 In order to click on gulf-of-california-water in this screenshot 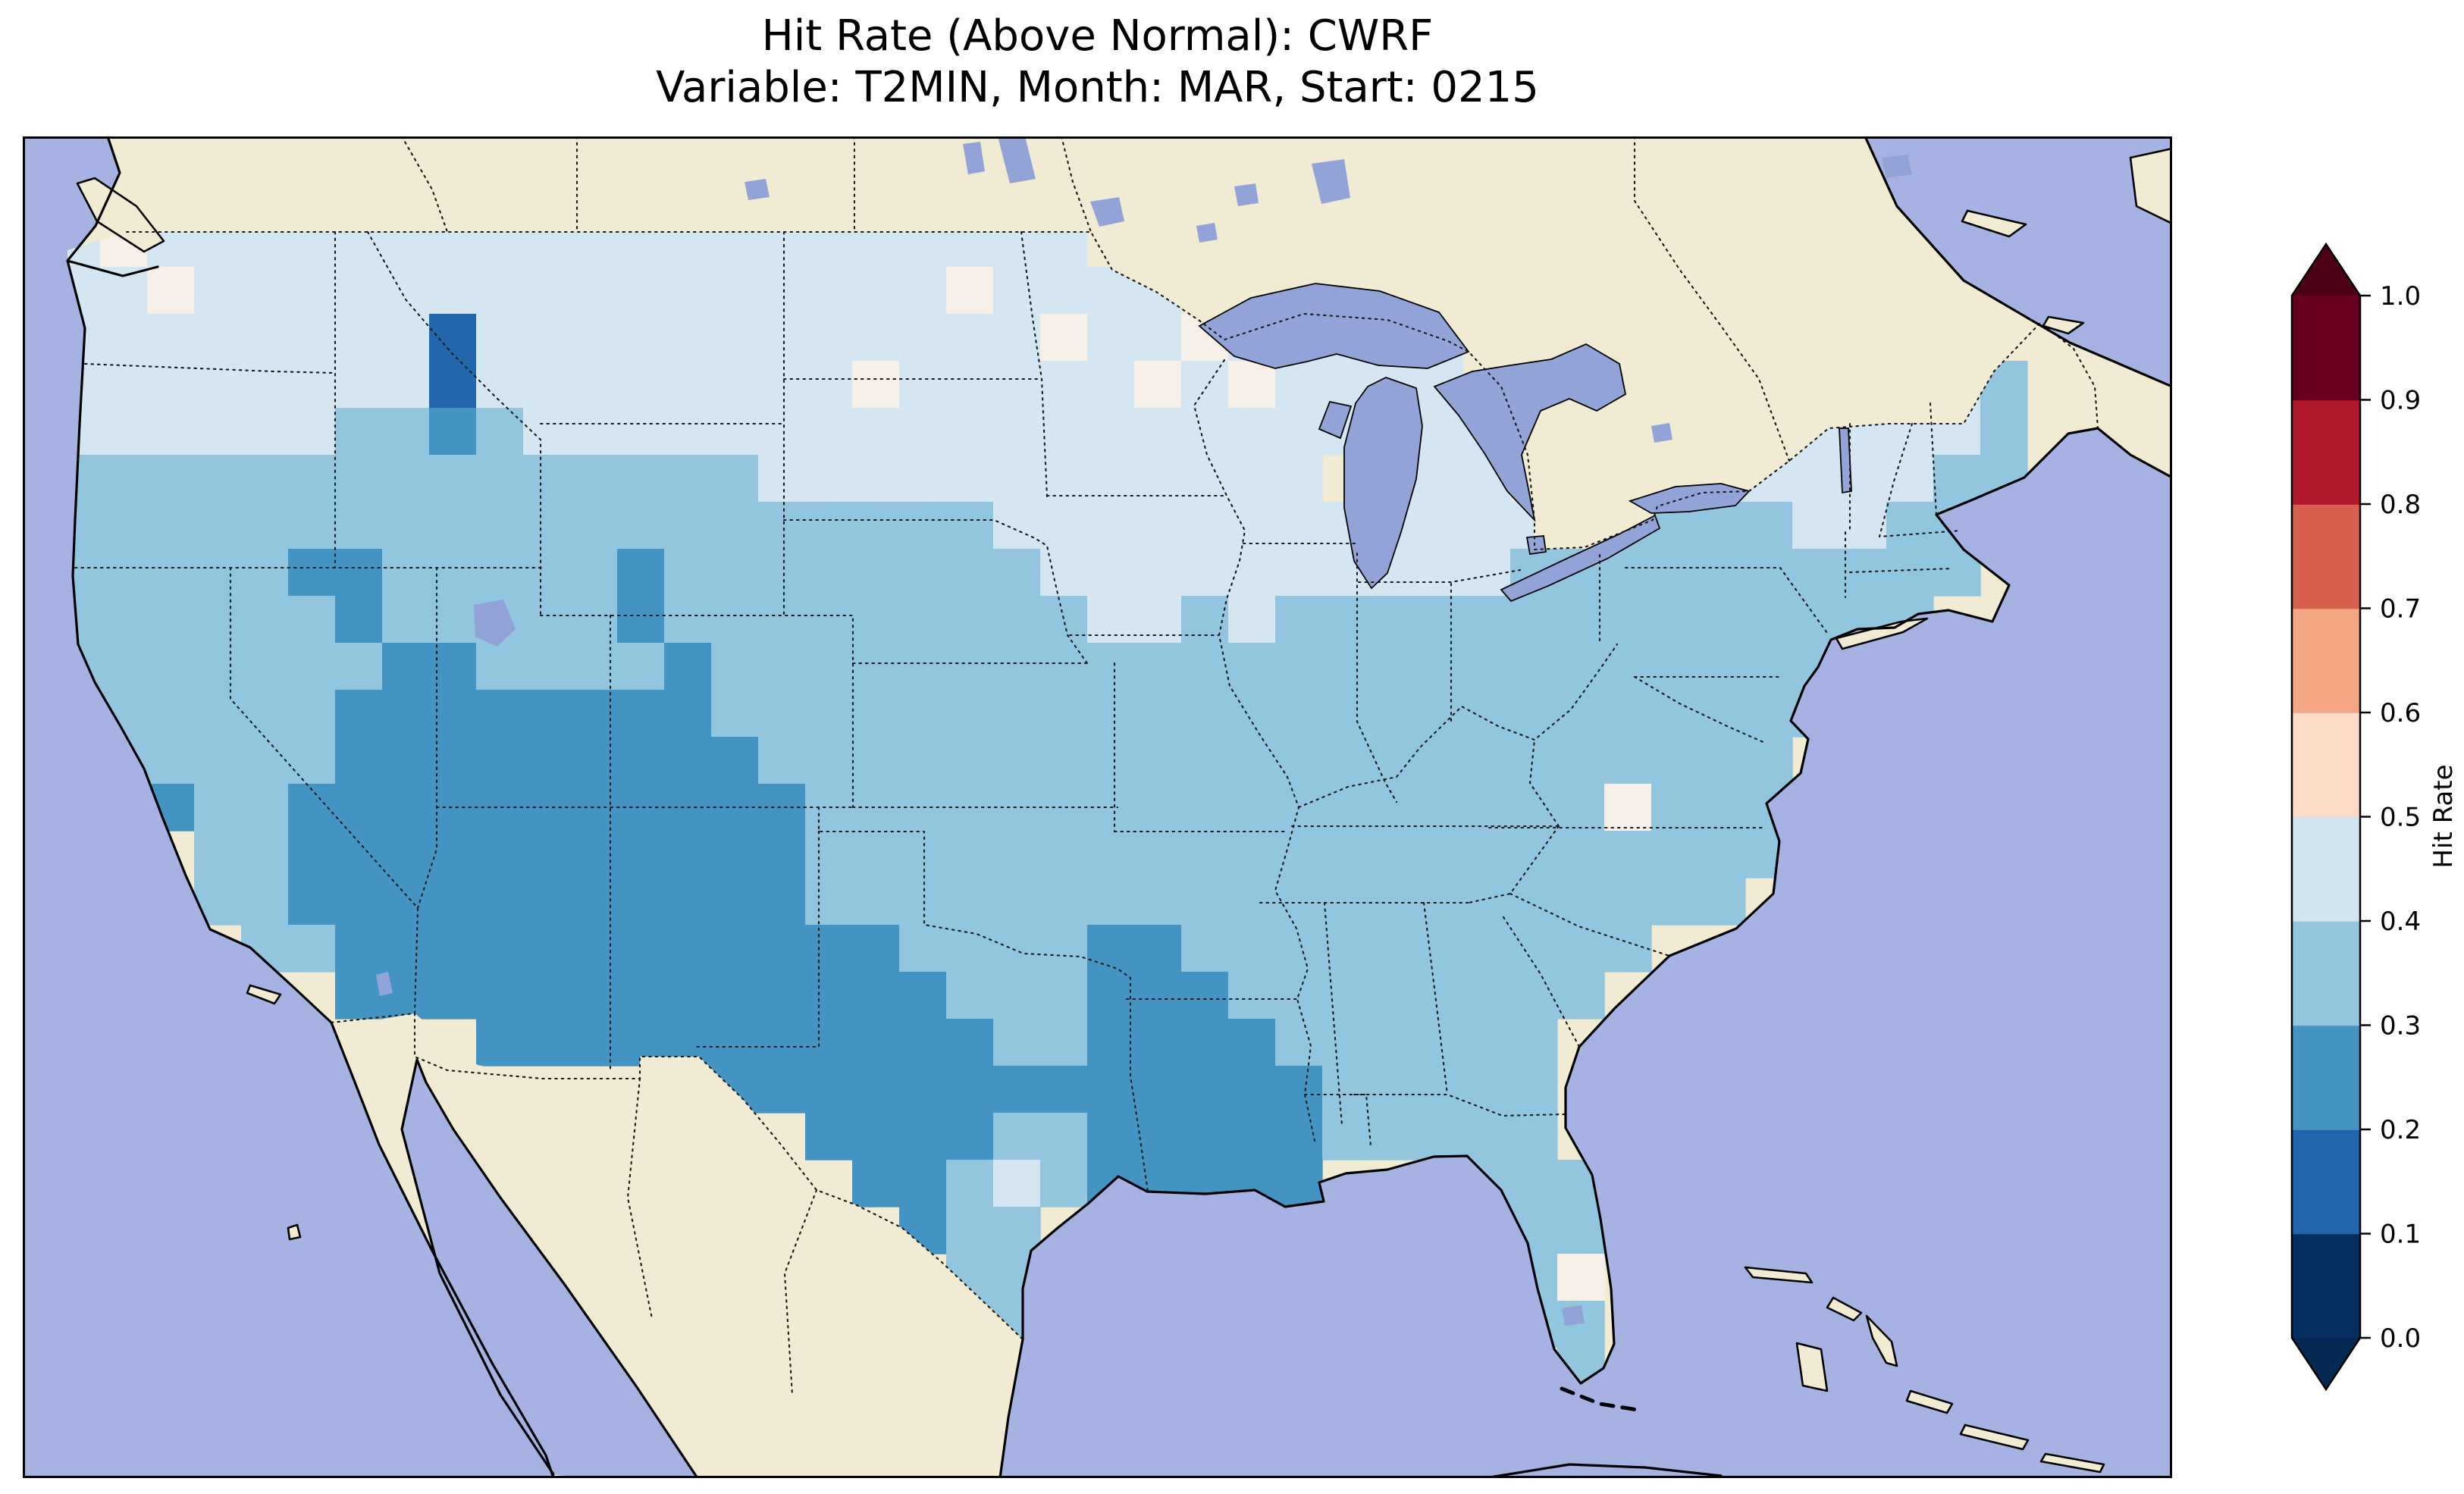, I will do `click(550, 1269)`.